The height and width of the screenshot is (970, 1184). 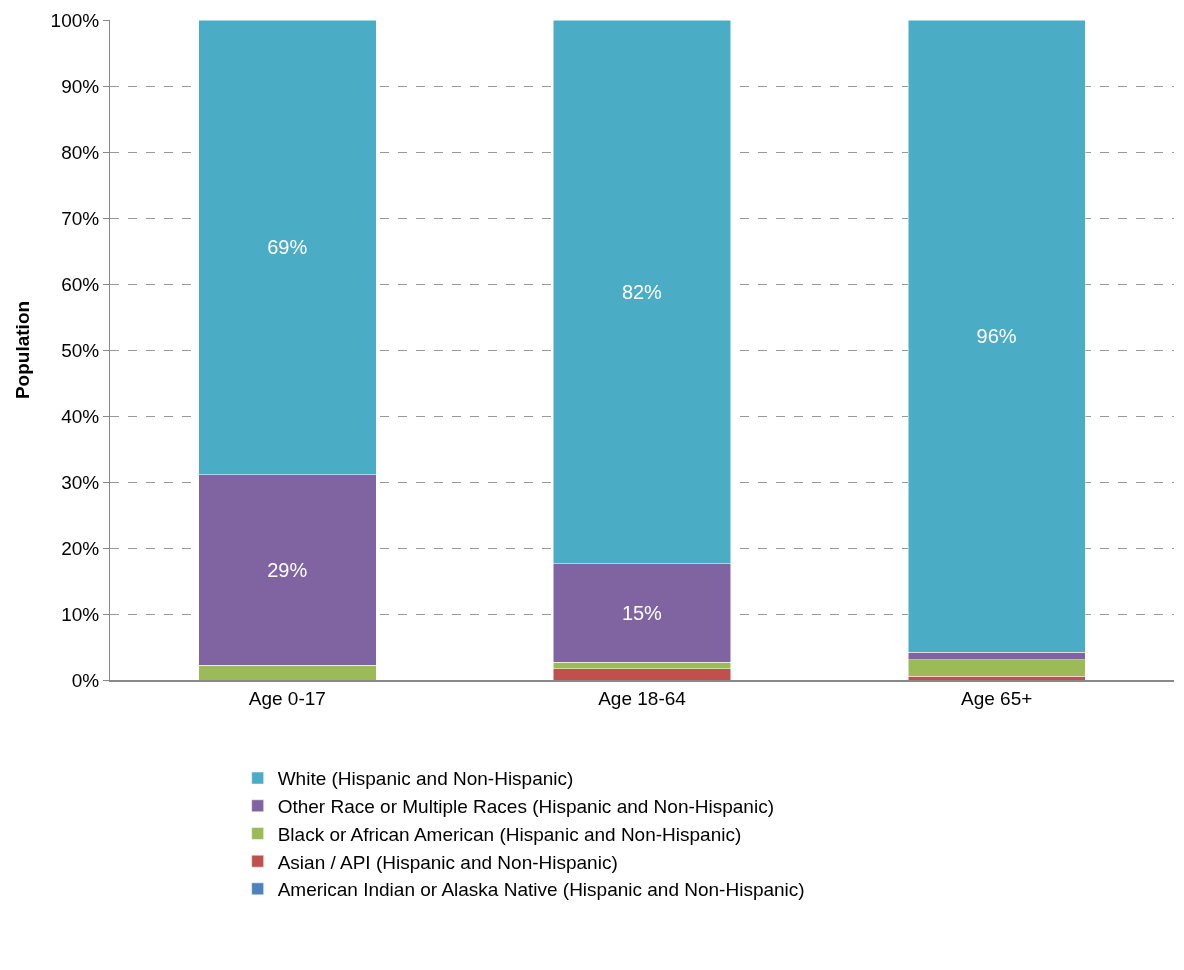 What do you see at coordinates (85, 680) in the screenshot?
I see `y-tick-label: 0%` at bounding box center [85, 680].